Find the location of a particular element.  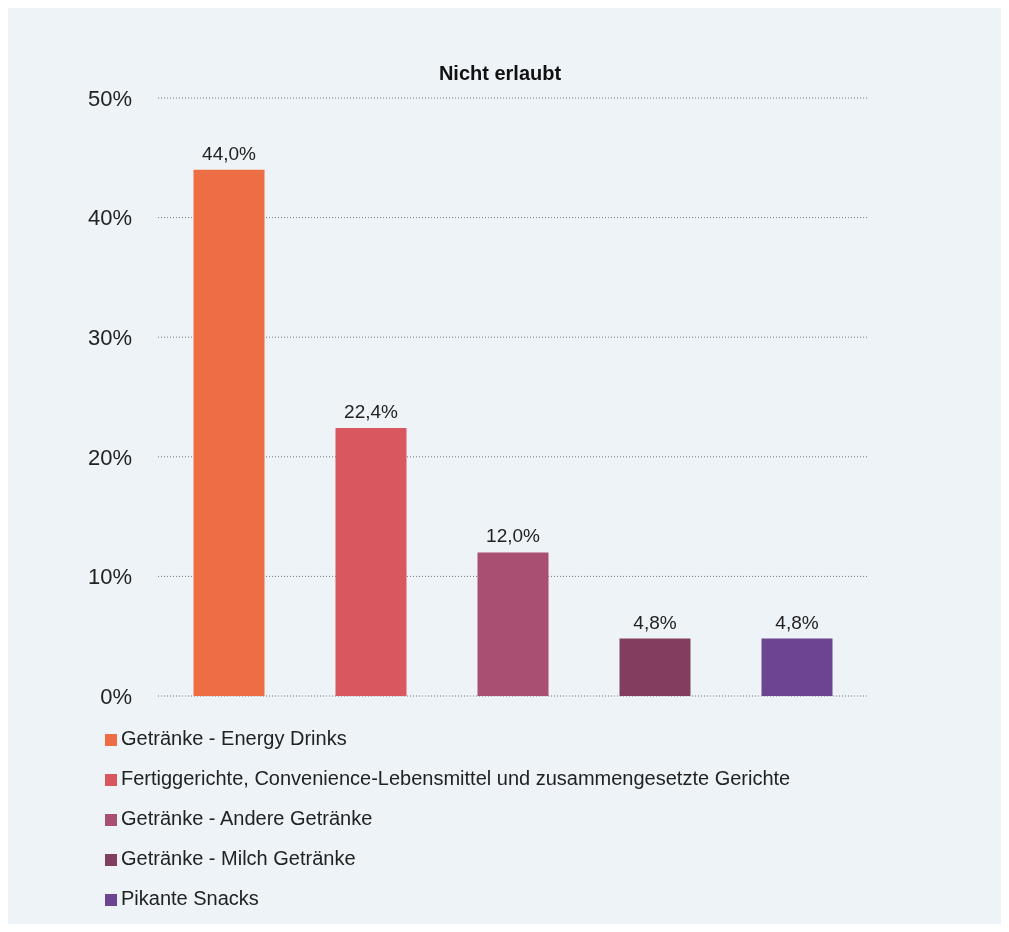

y-tick-label: 40% is located at coordinates (109, 218).